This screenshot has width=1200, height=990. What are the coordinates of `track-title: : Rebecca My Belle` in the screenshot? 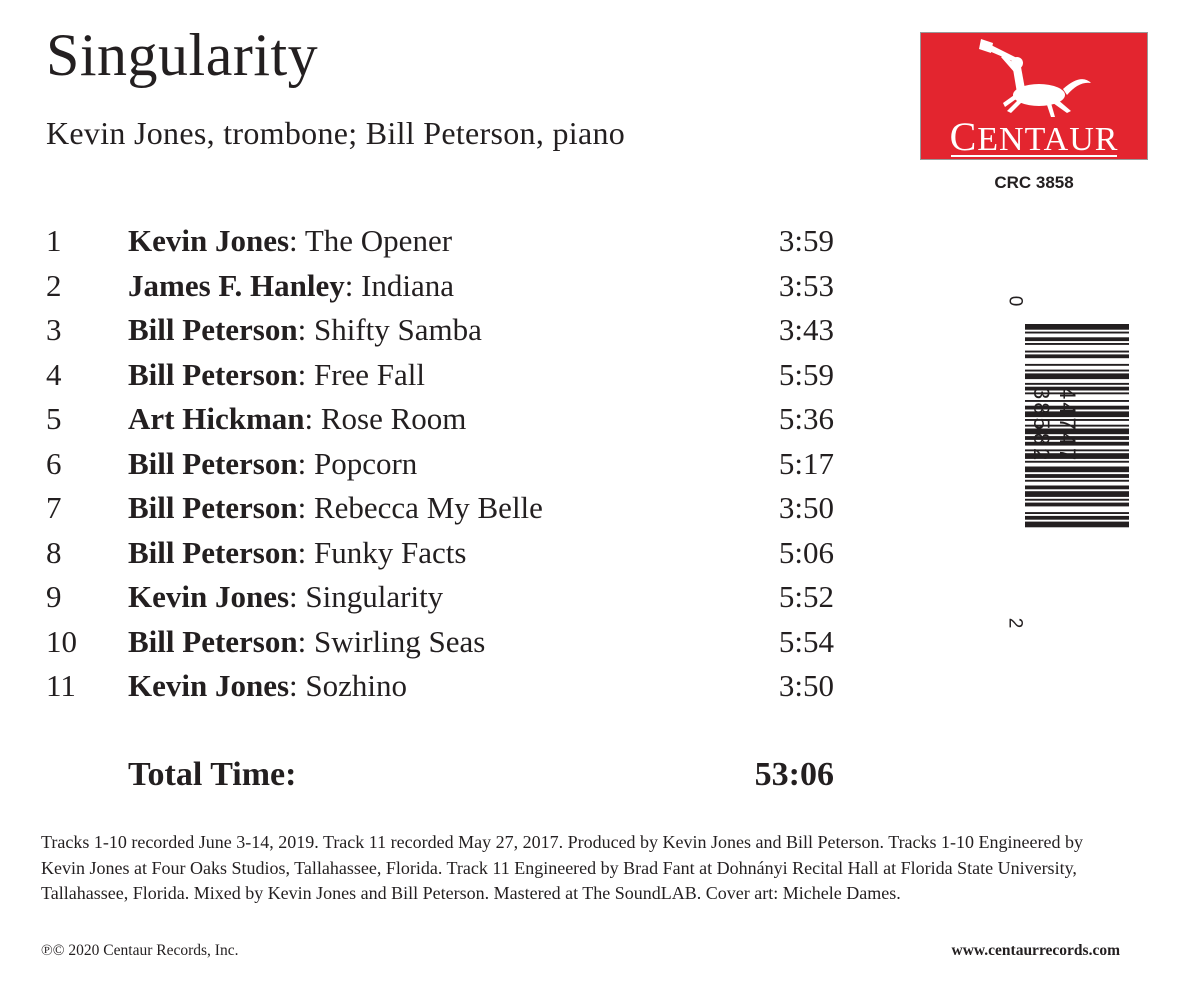 It's located at (420, 507).